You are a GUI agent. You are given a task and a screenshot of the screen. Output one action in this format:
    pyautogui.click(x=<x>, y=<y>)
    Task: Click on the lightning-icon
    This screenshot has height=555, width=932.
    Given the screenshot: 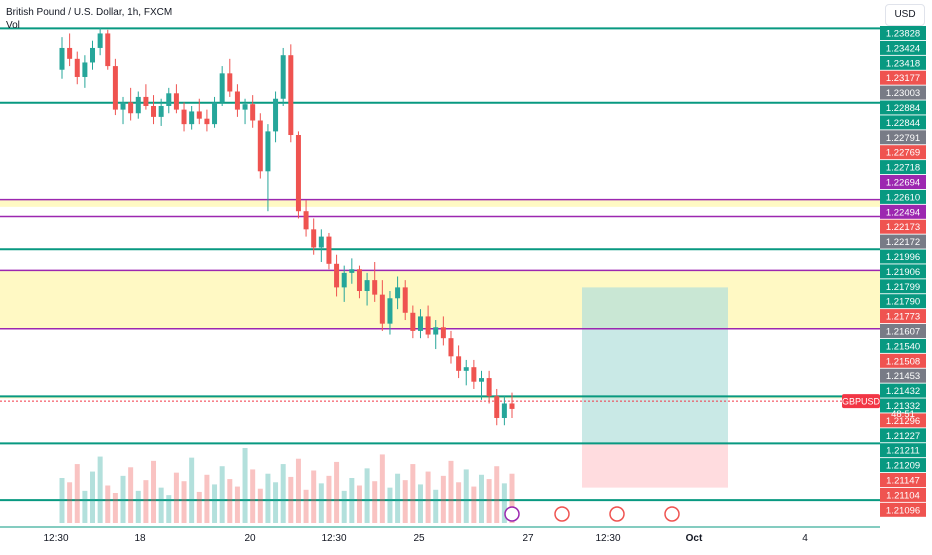 What is the action you would take?
    pyautogui.click(x=512, y=514)
    